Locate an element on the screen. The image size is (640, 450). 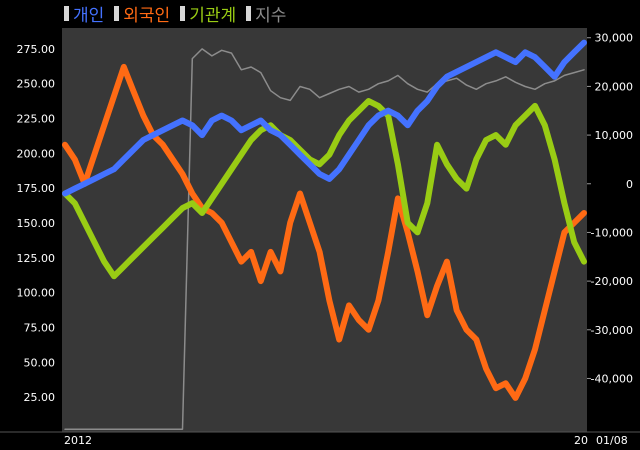
left-tick-label: 150.00 is located at coordinates (36, 223).